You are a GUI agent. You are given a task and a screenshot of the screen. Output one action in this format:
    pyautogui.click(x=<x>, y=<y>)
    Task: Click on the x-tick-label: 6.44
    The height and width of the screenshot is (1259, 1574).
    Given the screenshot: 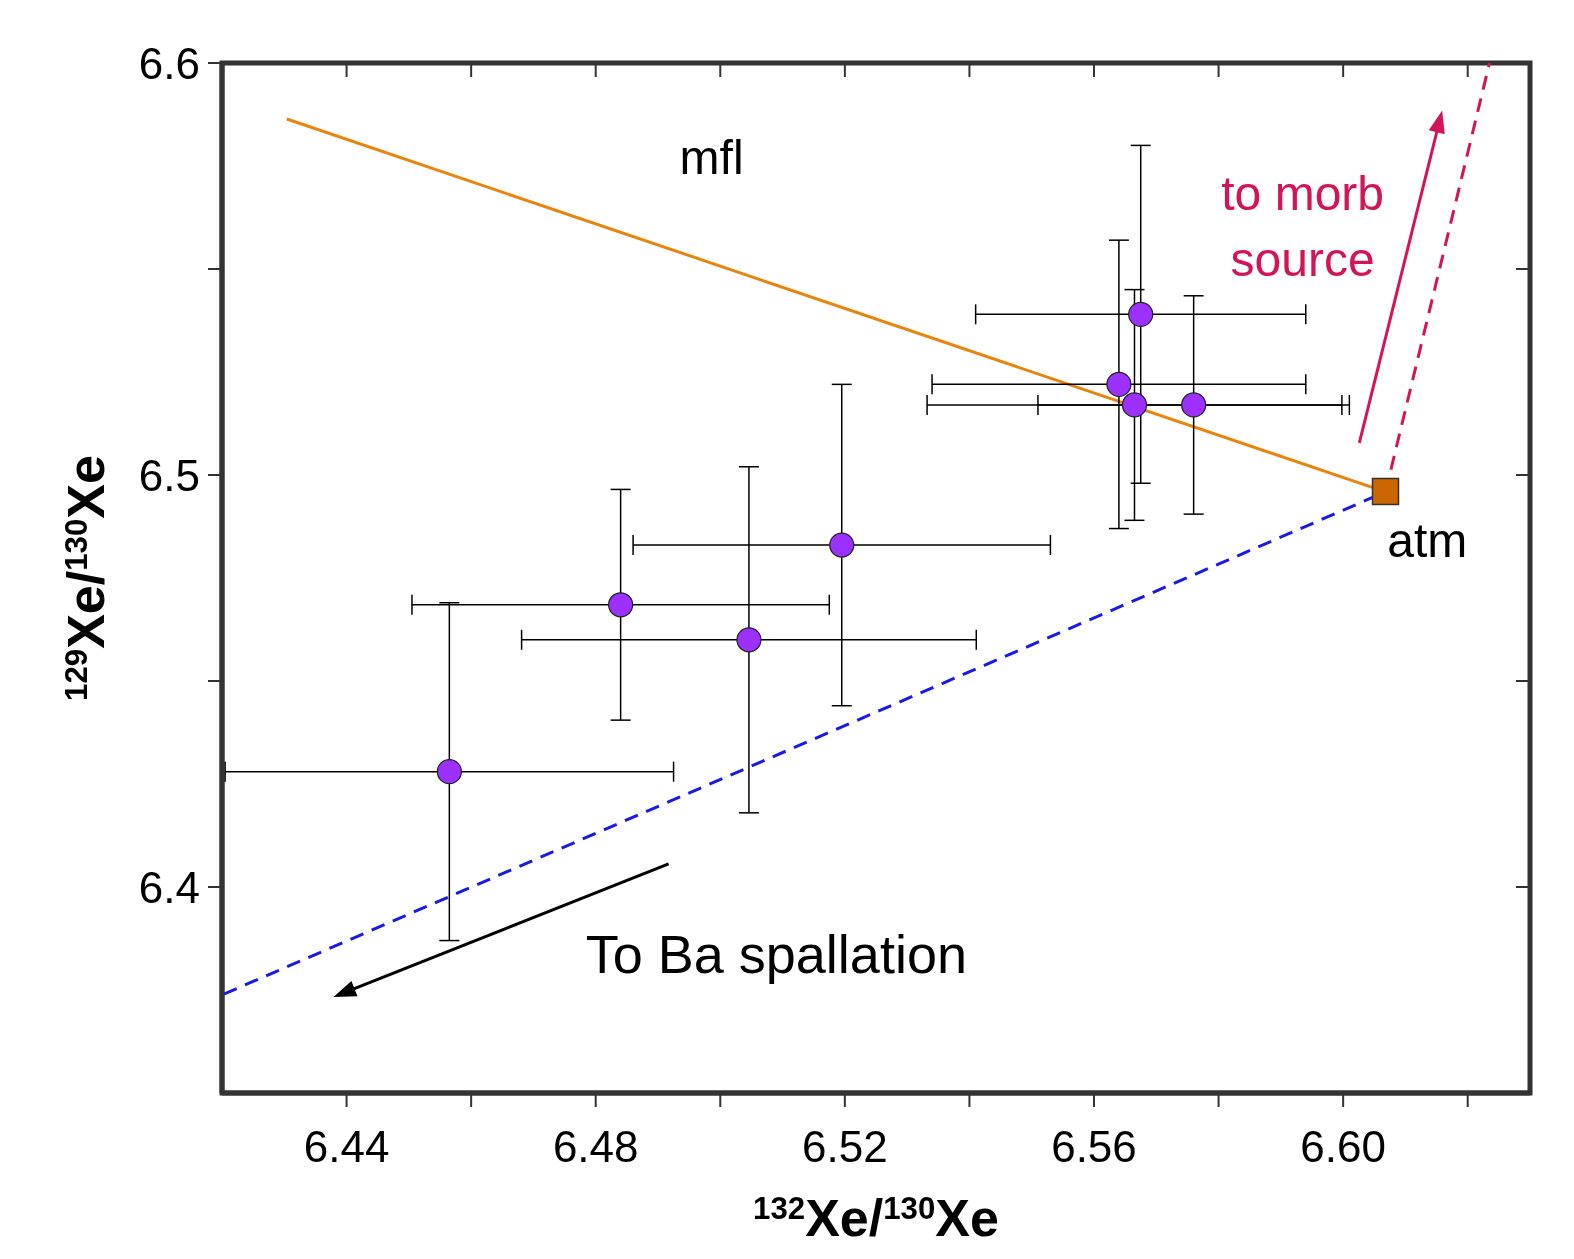 What is the action you would take?
    pyautogui.click(x=346, y=1147)
    